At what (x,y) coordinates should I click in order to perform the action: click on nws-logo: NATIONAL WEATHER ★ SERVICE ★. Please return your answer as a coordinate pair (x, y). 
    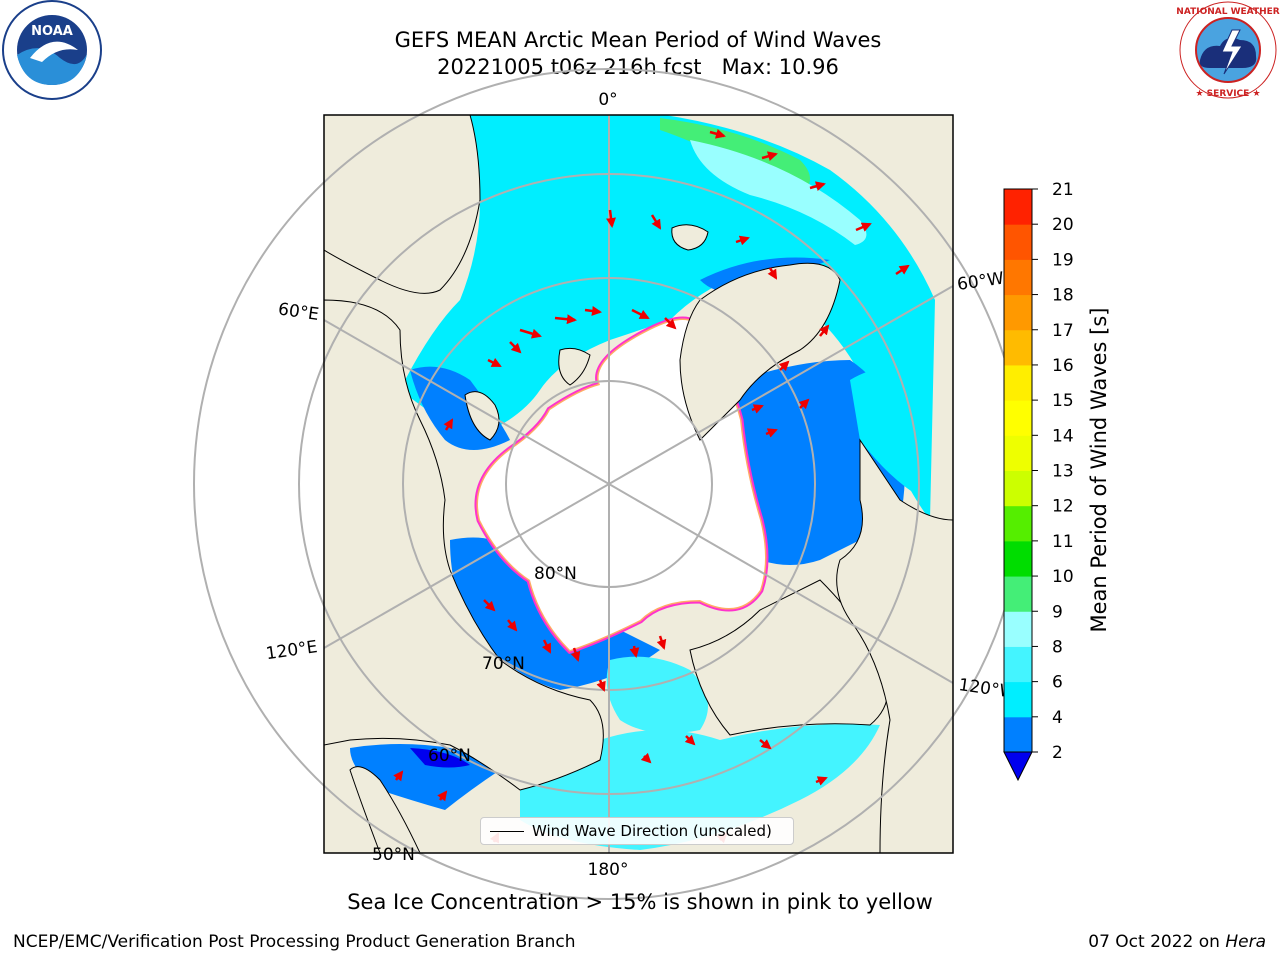
    Looking at the image, I should click on (1228, 50).